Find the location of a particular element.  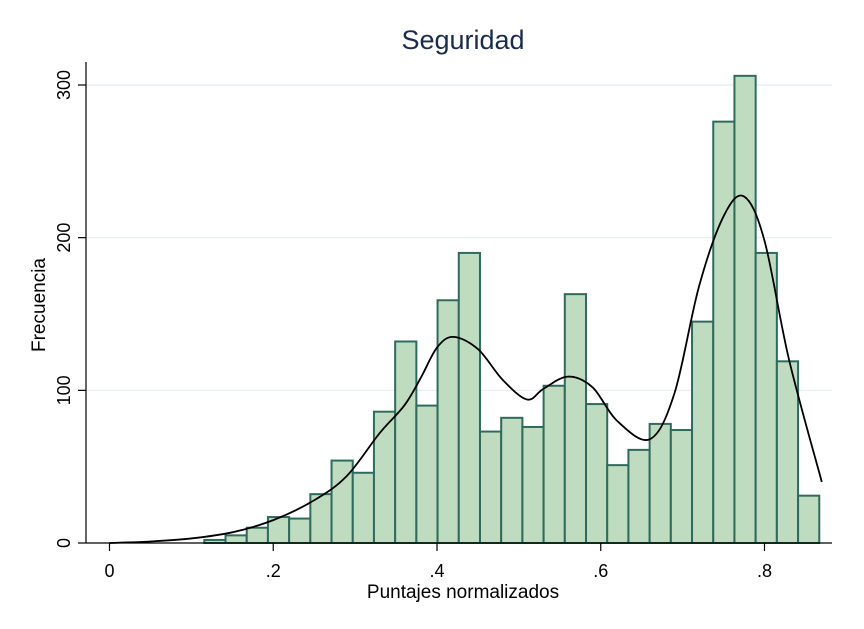

y-tick-label-0: 0 is located at coordinates (64, 543).